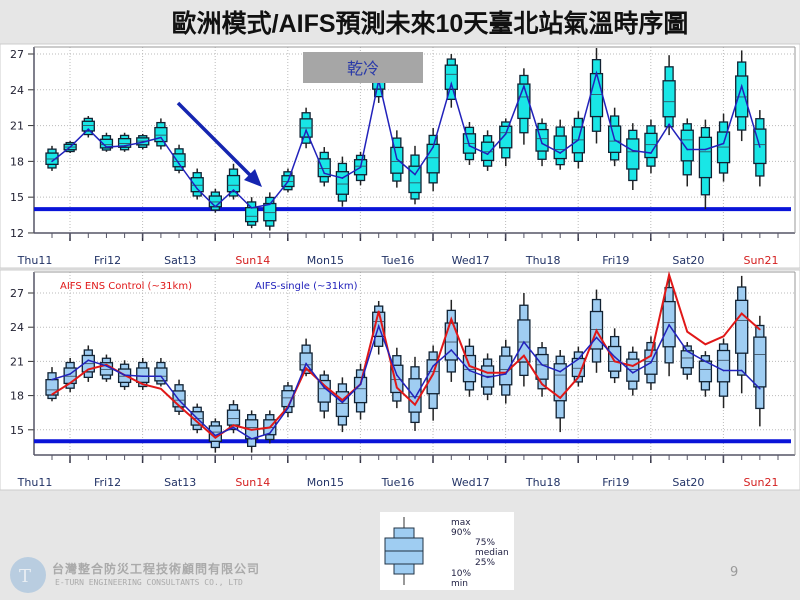 The width and height of the screenshot is (800, 600). What do you see at coordinates (17, 197) in the screenshot?
I see `y-tick-label: 15` at bounding box center [17, 197].